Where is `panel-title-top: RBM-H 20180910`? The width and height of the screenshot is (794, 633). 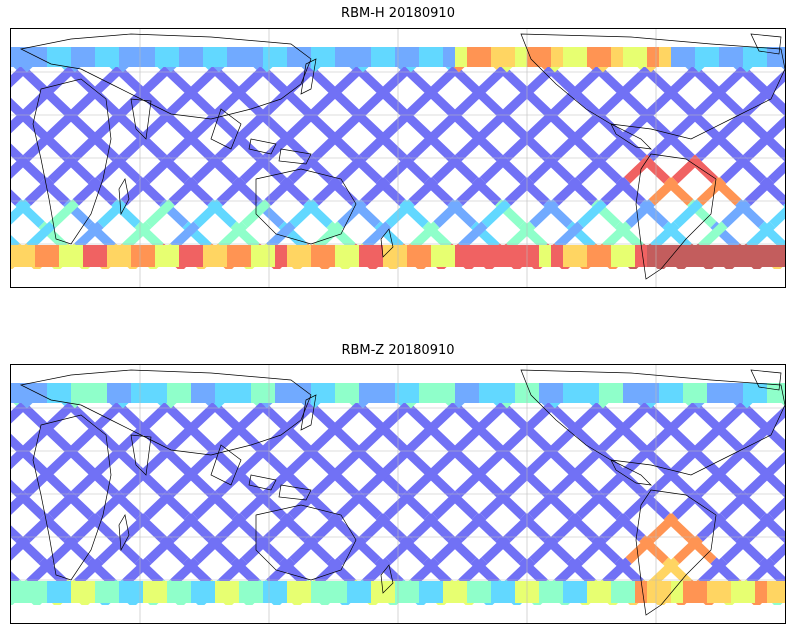 panel-title-top: RBM-H 20180910 is located at coordinates (398, 13).